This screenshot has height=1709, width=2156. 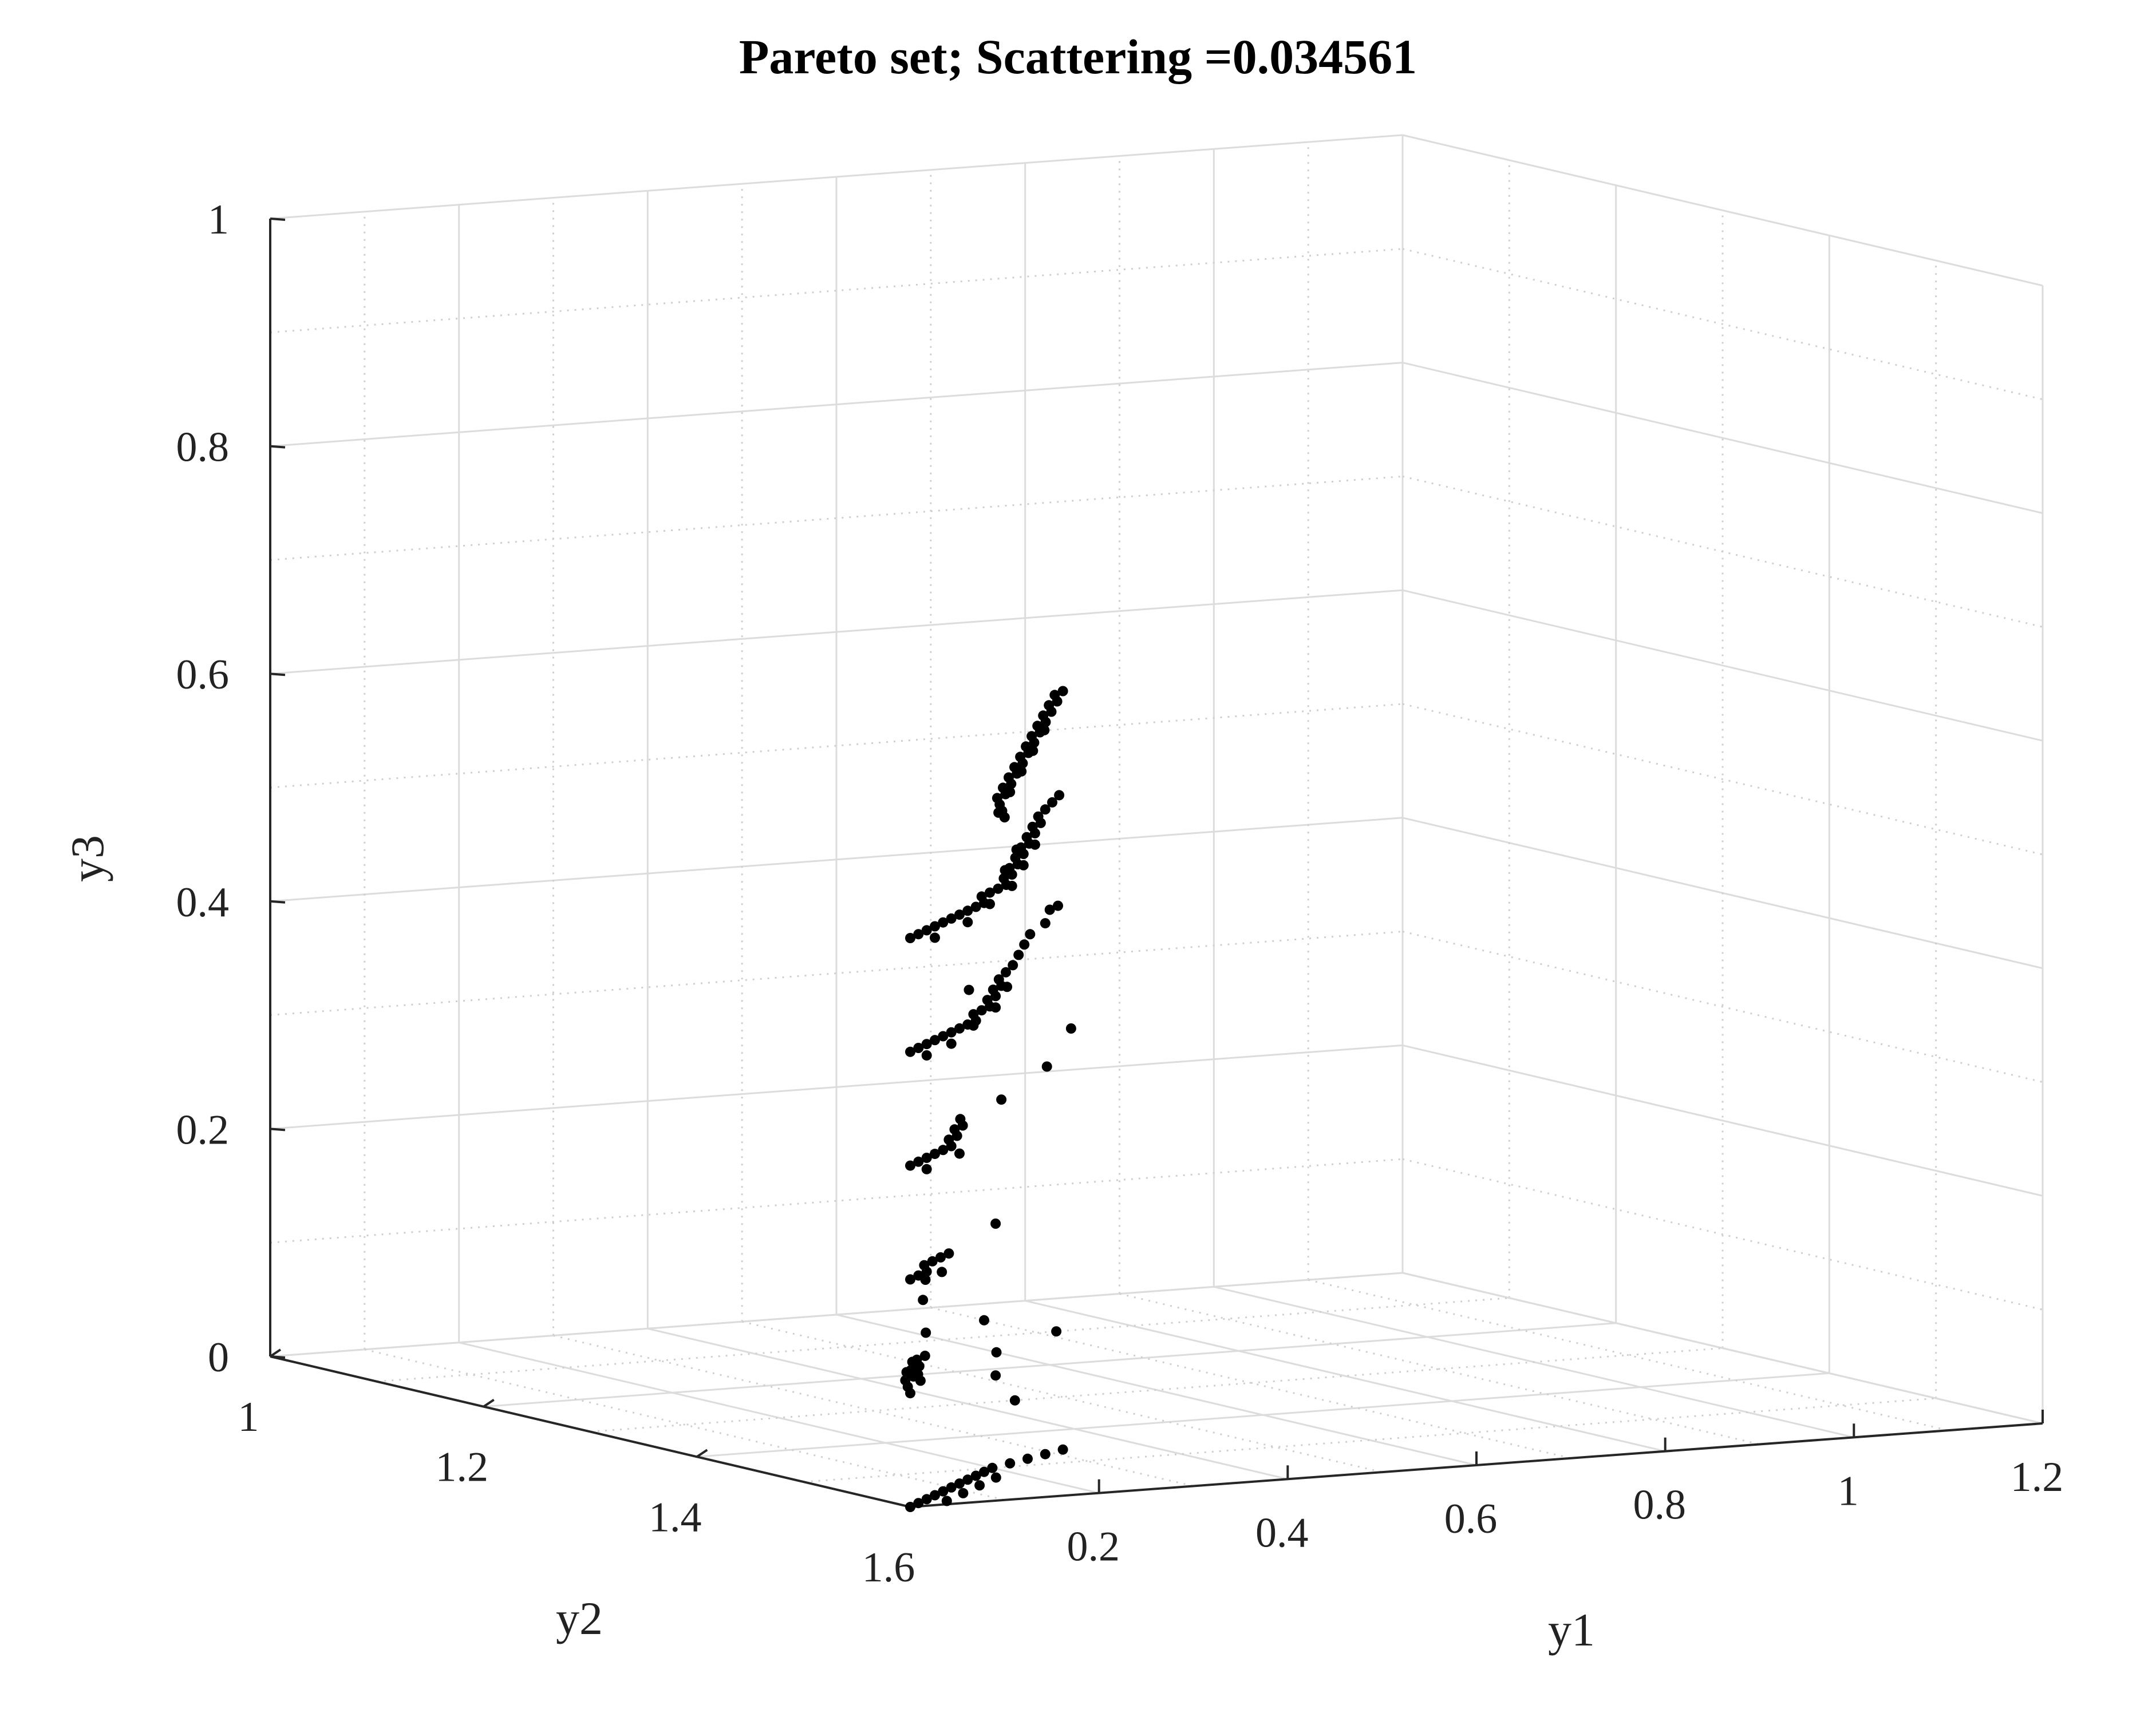 I want to click on z-axis-label: y3, so click(x=87, y=858).